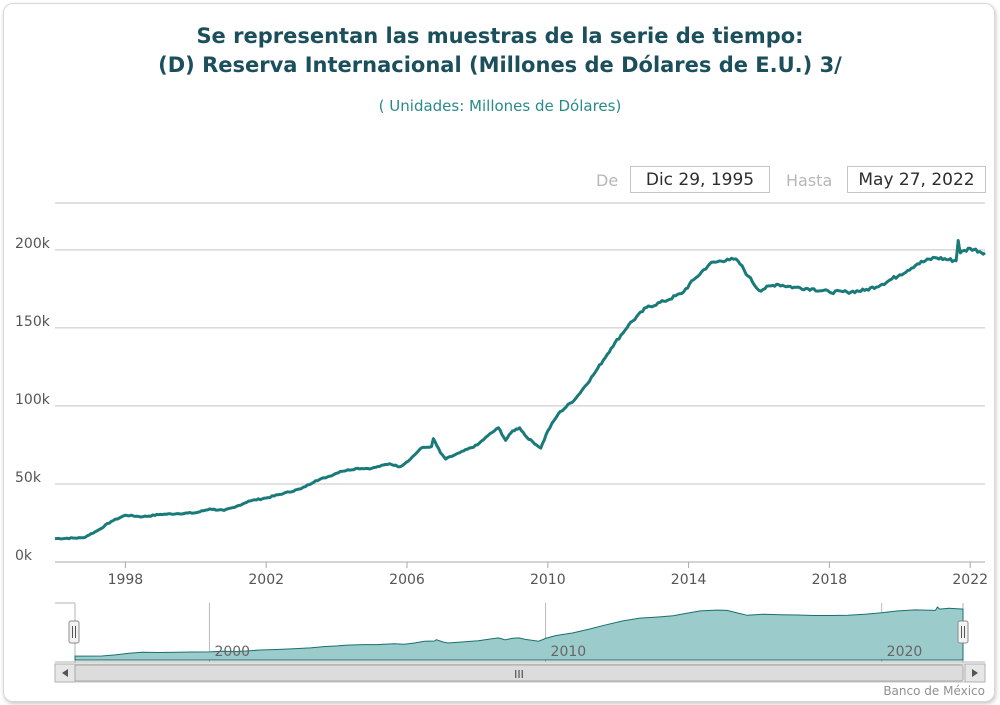  Describe the element at coordinates (700, 179) in the screenshot. I see `range-from-input: Dic 29, 1995` at that location.